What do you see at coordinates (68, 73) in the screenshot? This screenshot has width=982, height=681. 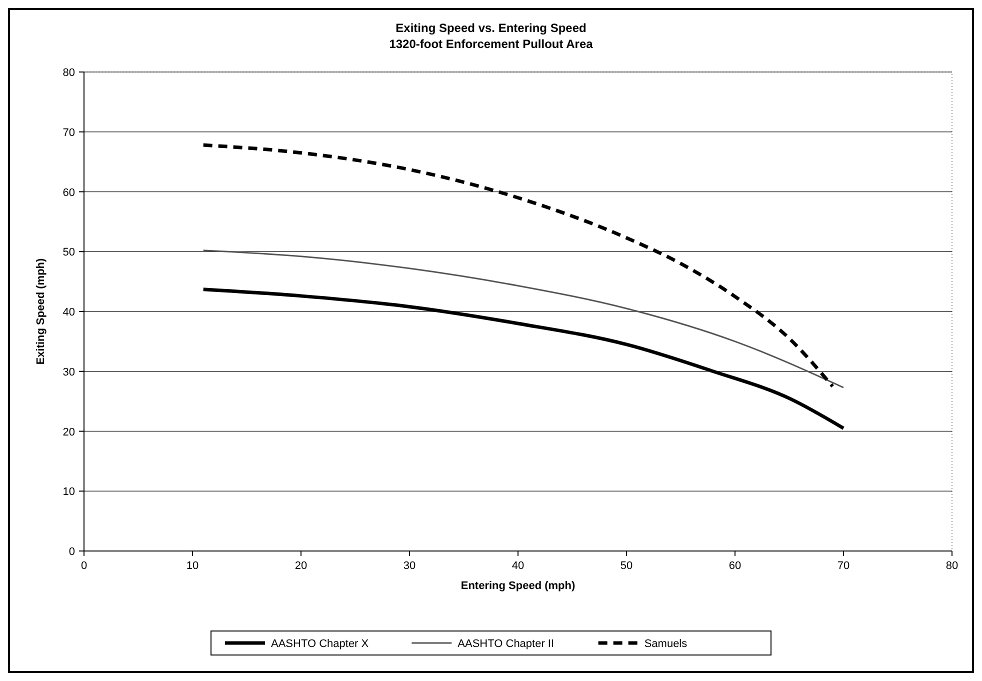 I see `y-tick-label: 80` at bounding box center [68, 73].